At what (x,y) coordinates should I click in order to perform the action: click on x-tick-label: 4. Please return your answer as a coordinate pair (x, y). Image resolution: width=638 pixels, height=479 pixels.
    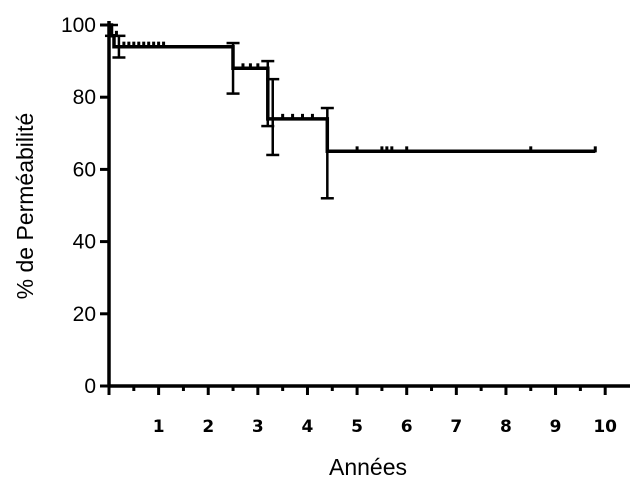
    Looking at the image, I should click on (308, 427).